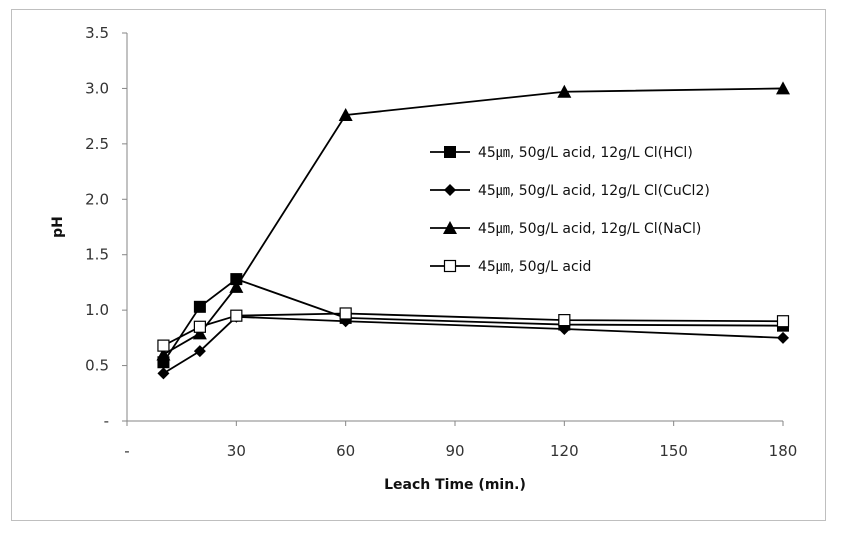  I want to click on y-tick-label: 3.0, so click(97, 88).